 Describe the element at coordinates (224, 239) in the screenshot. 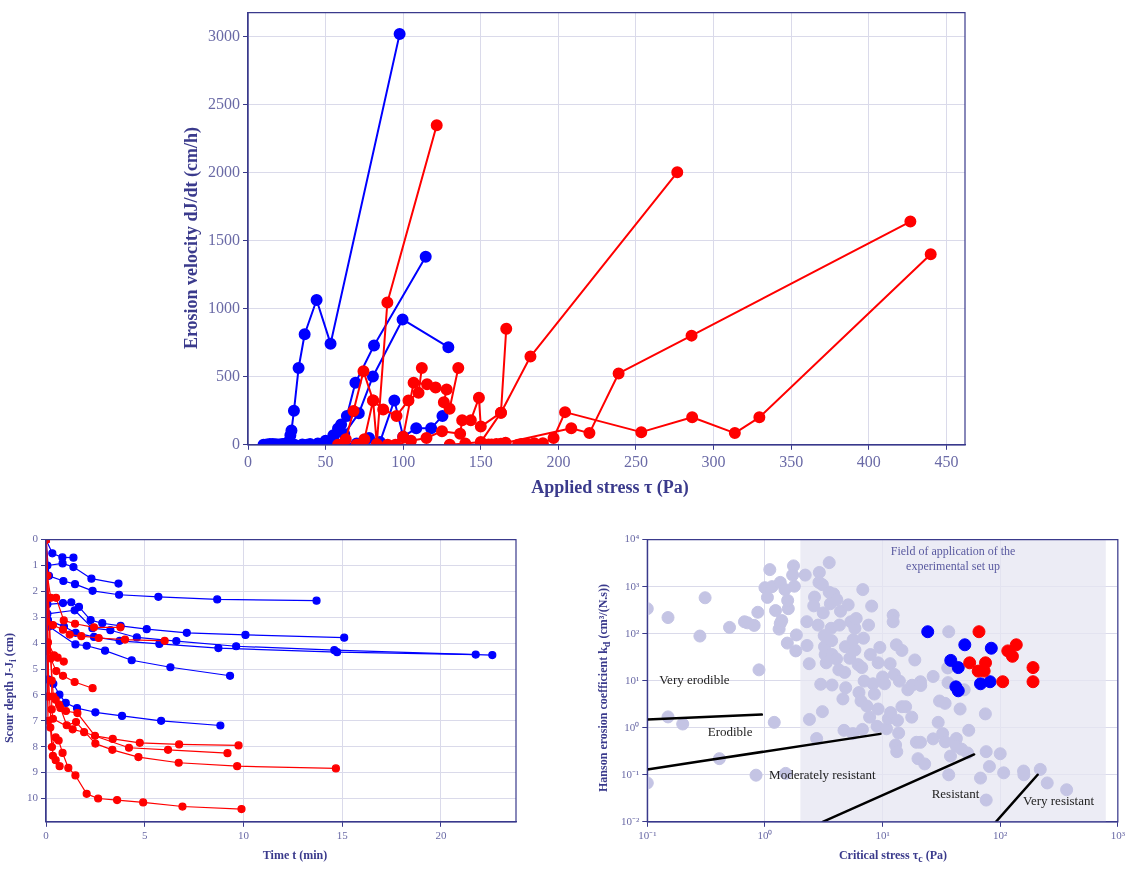

I see `y-tick-label: 1500` at that location.